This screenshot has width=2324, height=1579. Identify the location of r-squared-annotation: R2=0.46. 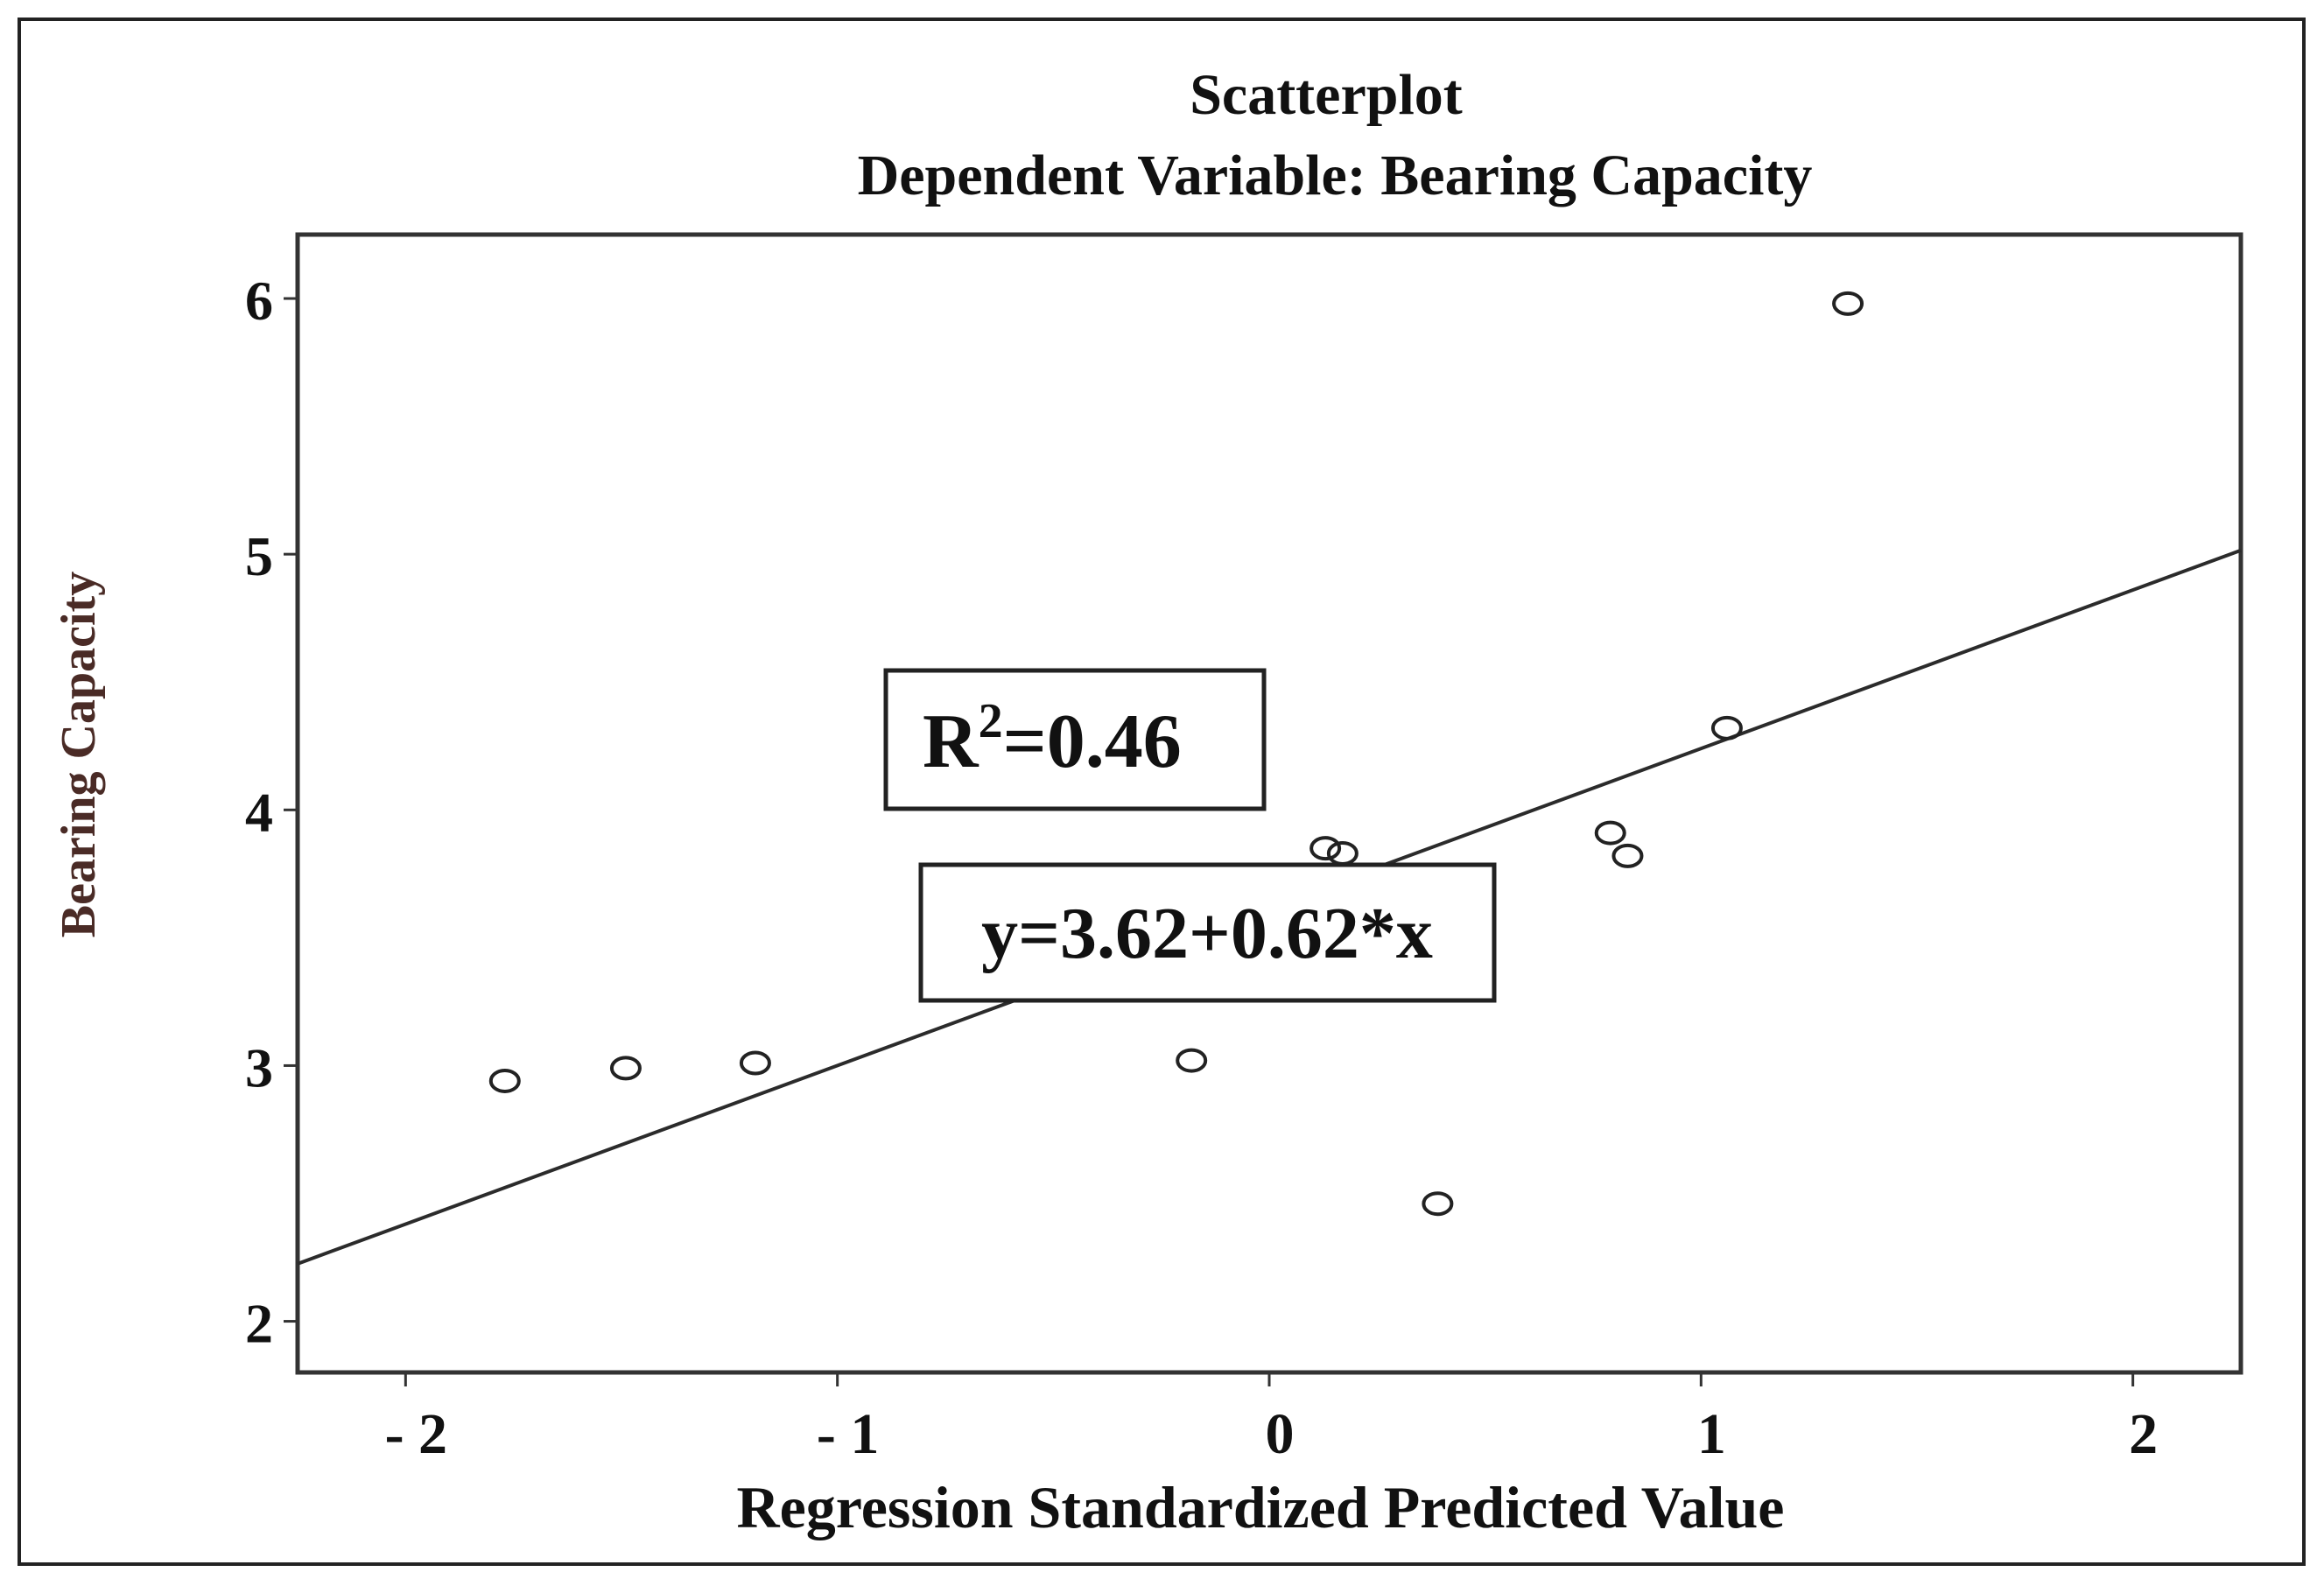
(1075, 739).